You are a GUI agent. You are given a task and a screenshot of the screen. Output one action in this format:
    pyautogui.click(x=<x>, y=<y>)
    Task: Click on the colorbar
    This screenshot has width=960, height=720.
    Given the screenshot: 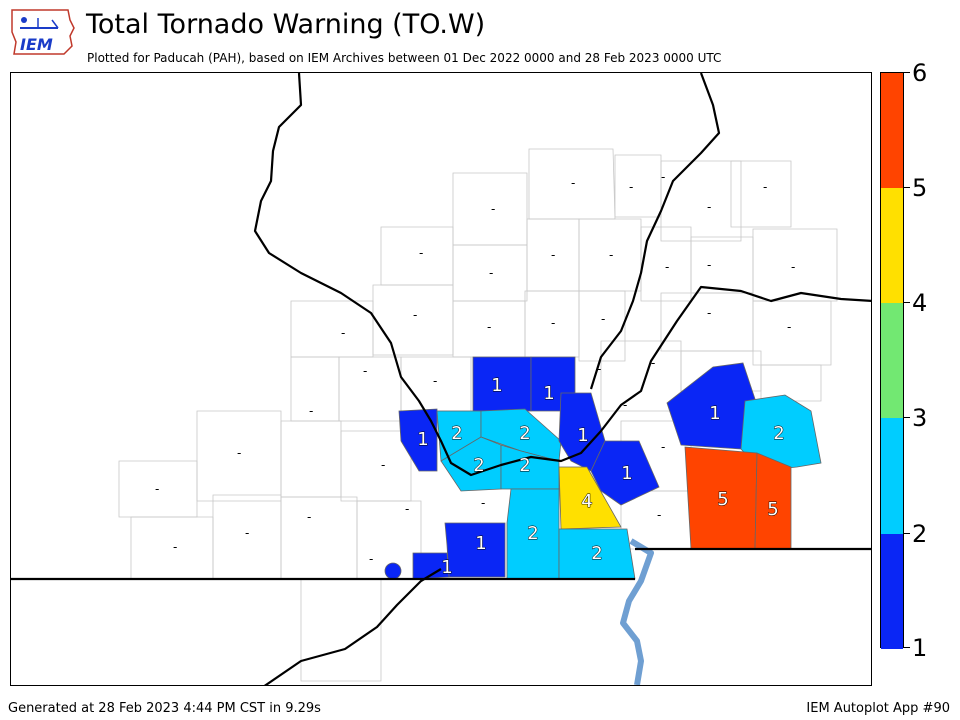 What is the action you would take?
    pyautogui.click(x=892, y=360)
    